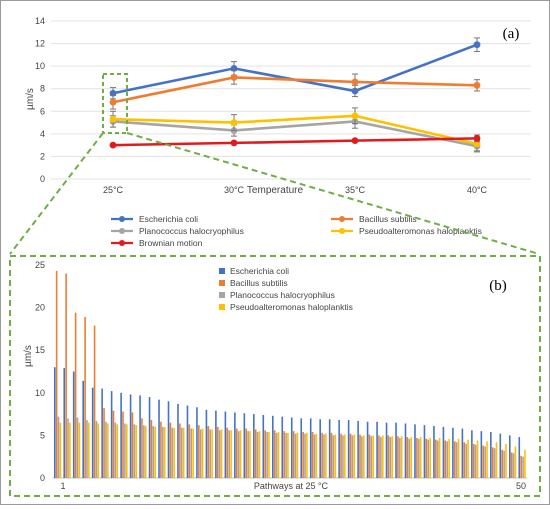  I want to click on panel-b-legend-label: Escherichia coli, so click(259, 271).